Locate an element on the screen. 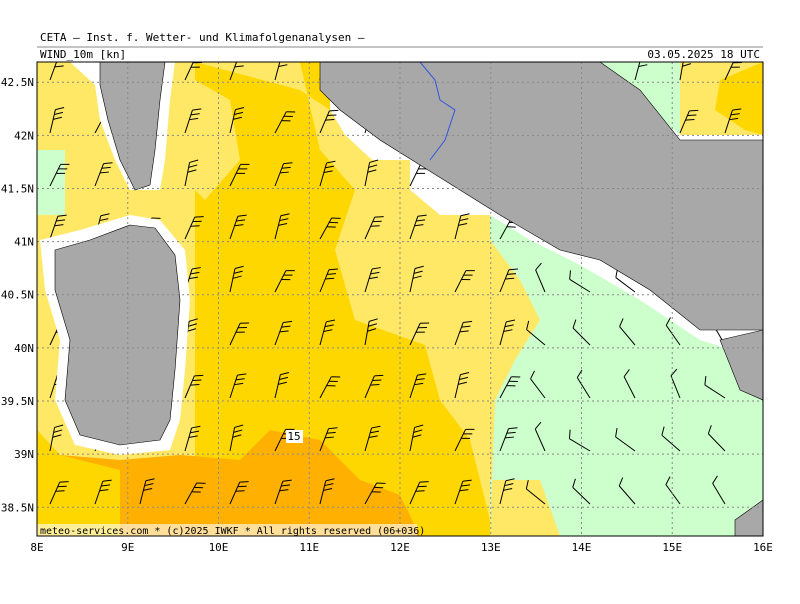 This screenshot has width=800, height=604. y-tick-label: 40N is located at coordinates (24, 348).